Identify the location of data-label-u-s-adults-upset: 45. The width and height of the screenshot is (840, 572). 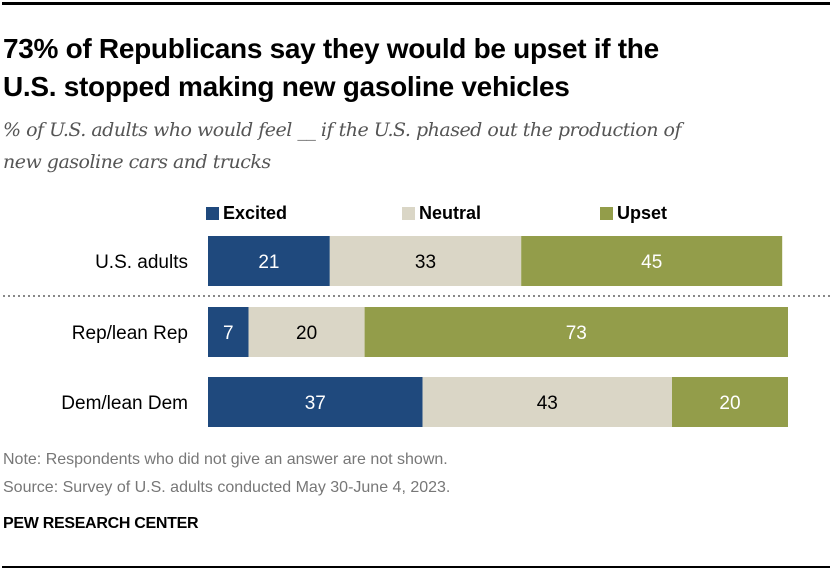
(651, 262).